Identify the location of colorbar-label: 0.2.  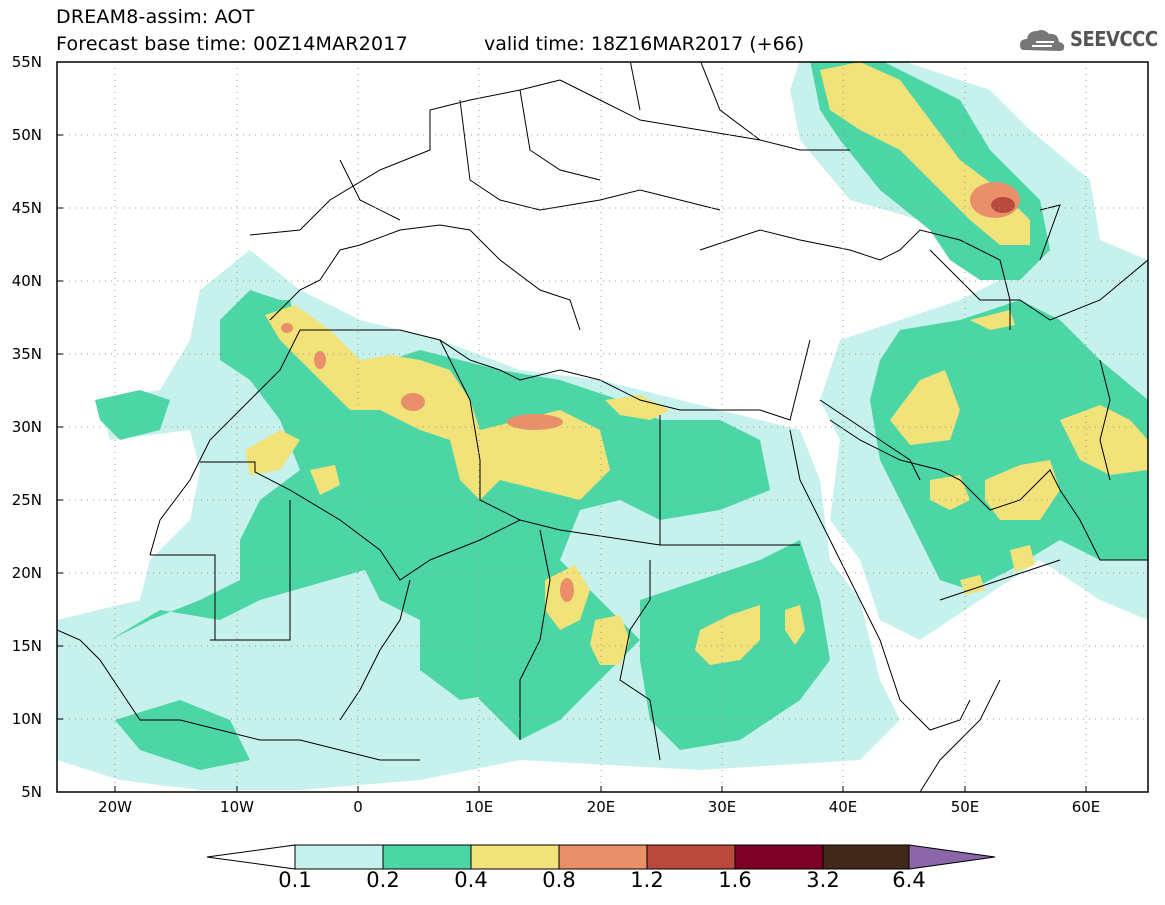
(383, 880).